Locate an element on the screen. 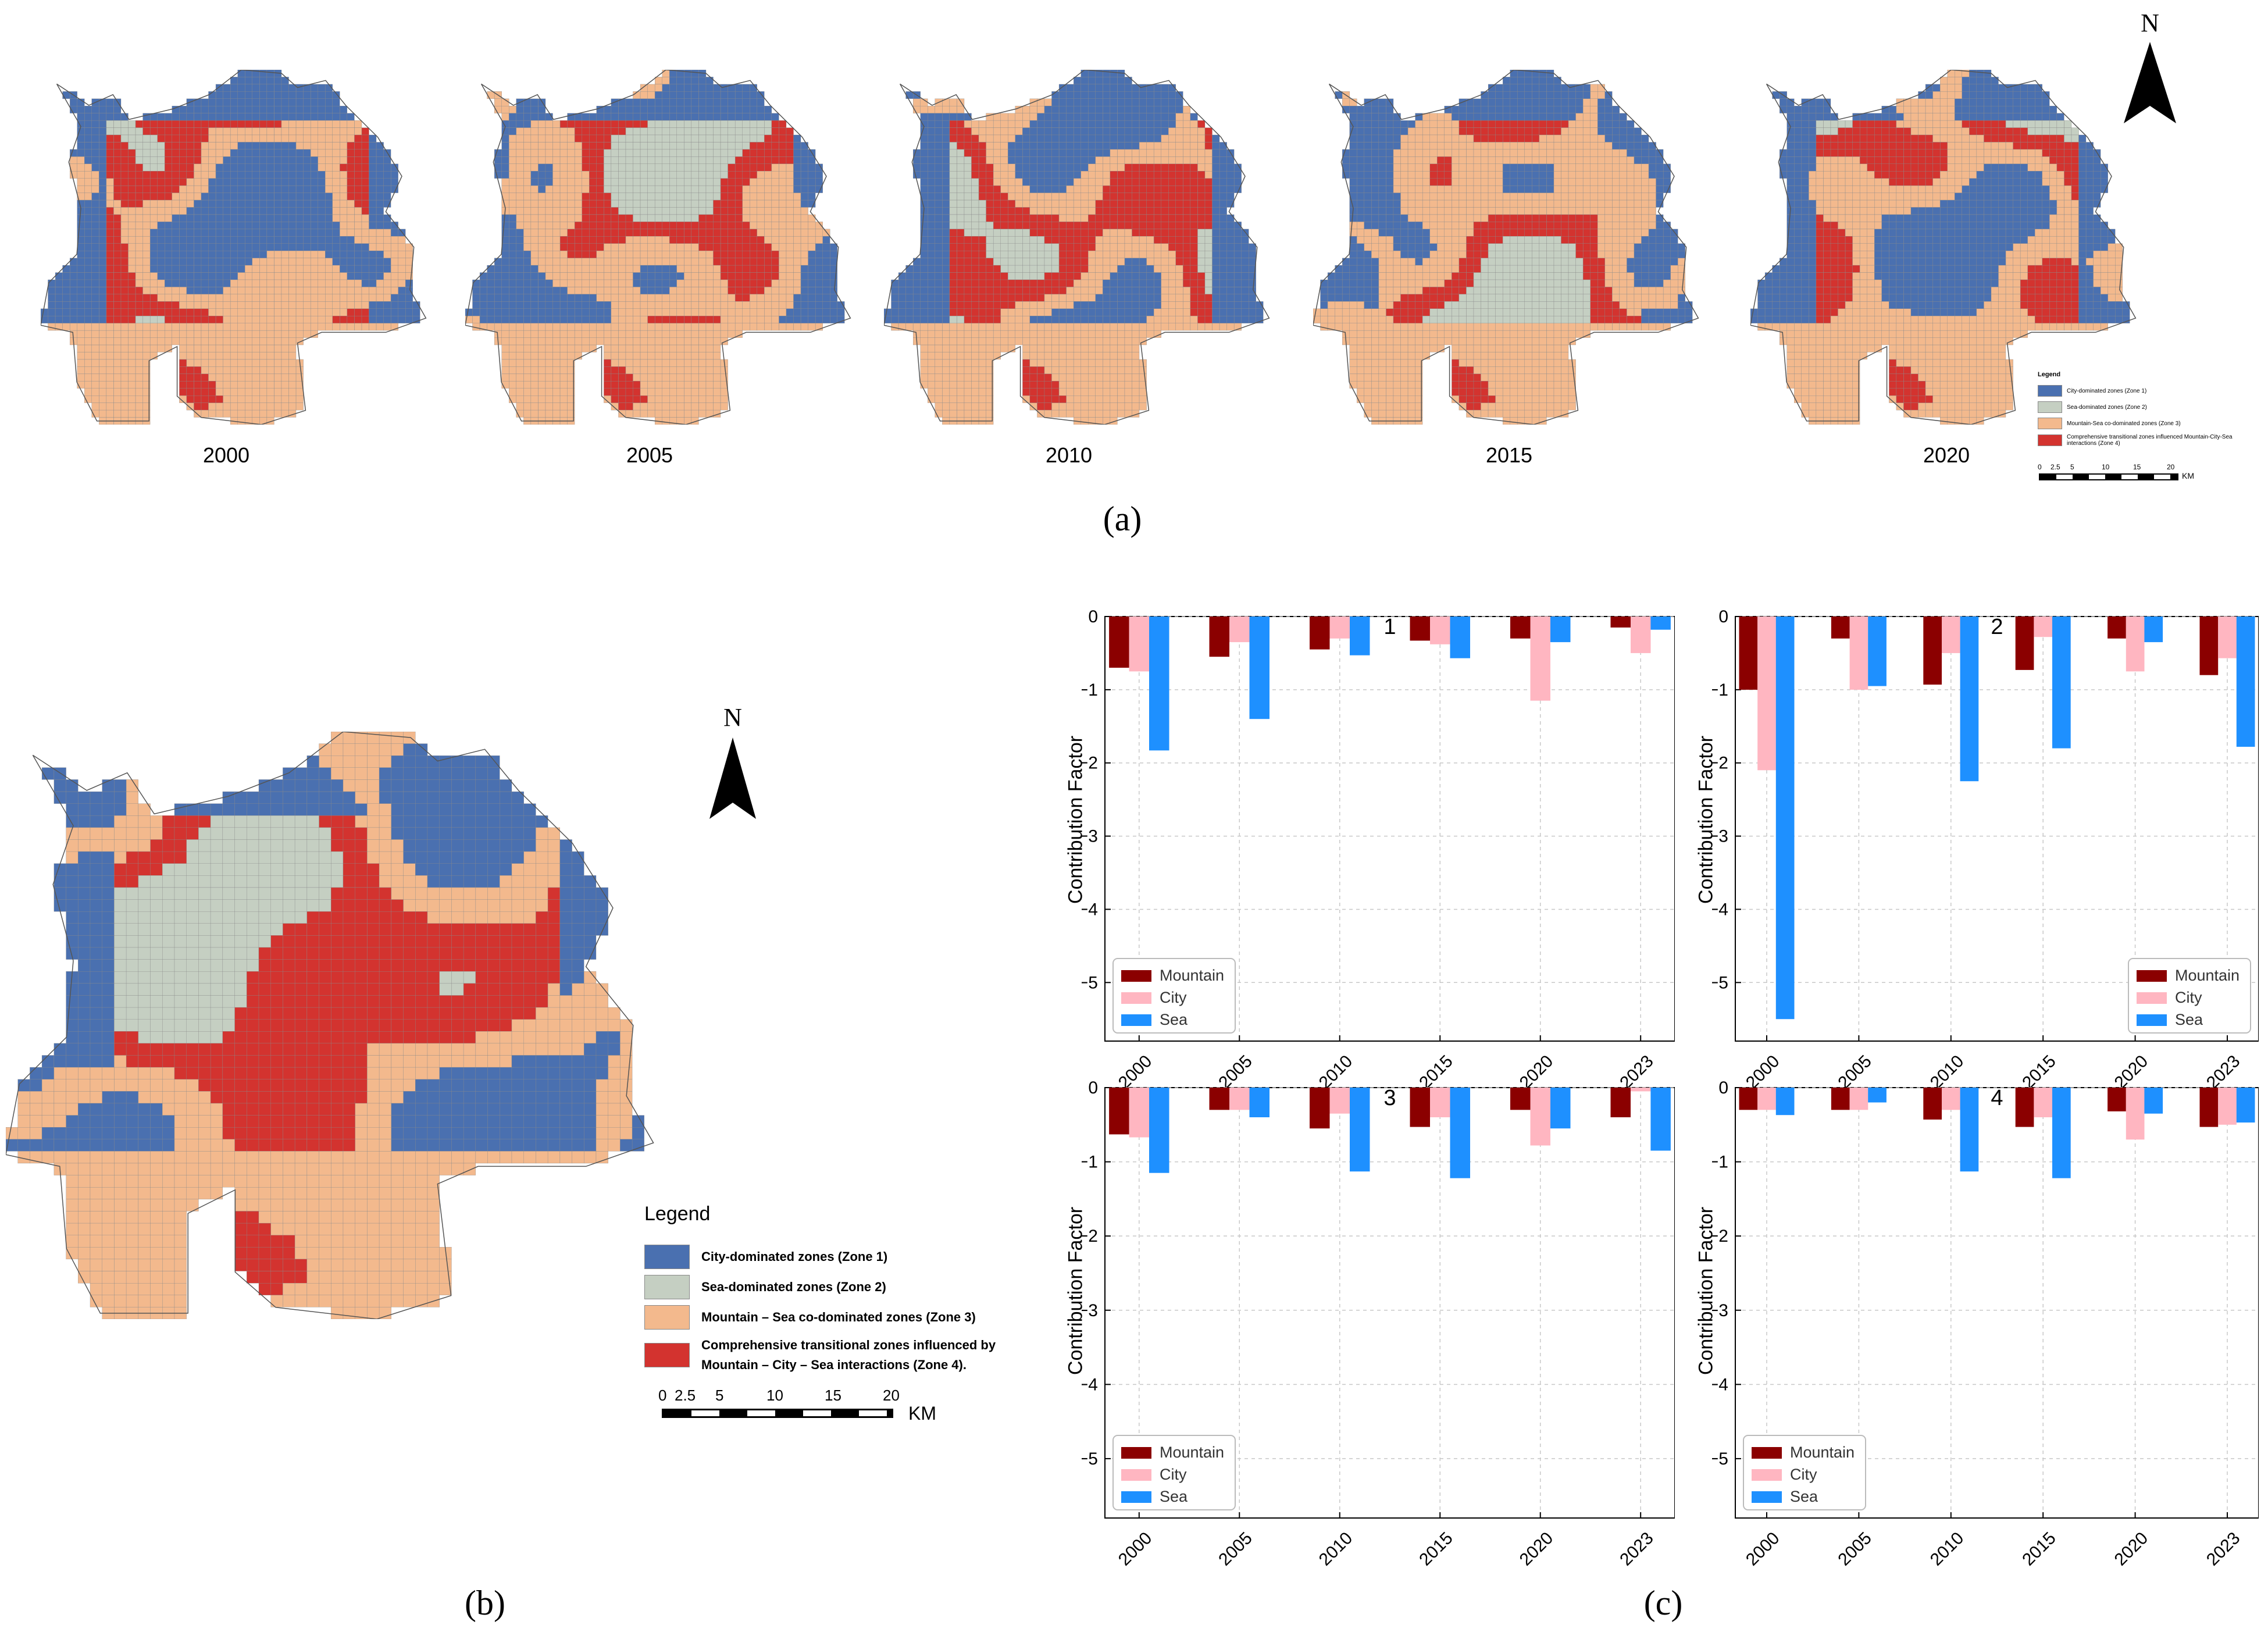 Image resolution: width=2268 pixels, height=1632 pixels. swatch-zone4 is located at coordinates (2050, 440).